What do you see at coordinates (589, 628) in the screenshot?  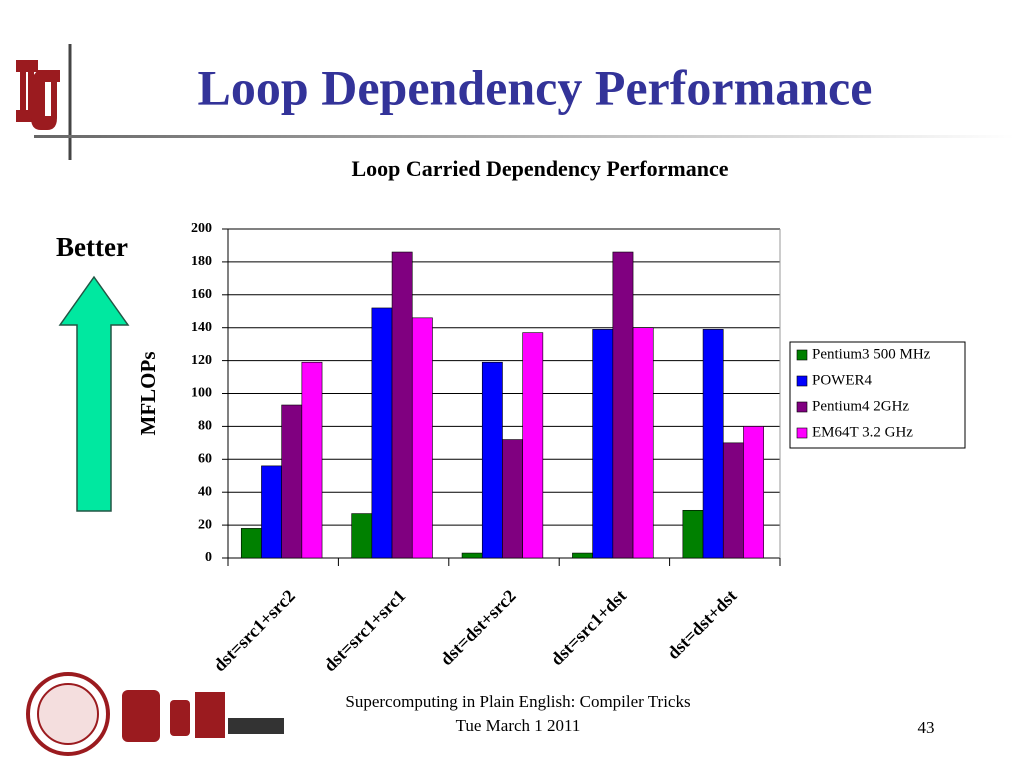 I see `x-tick-label: dst=src1+dst` at bounding box center [589, 628].